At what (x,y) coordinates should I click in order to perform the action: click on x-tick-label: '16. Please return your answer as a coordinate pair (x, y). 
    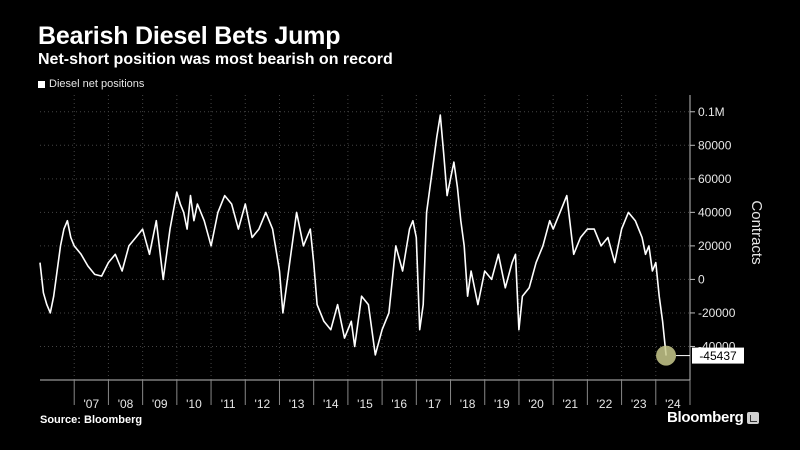
    Looking at the image, I should click on (399, 404).